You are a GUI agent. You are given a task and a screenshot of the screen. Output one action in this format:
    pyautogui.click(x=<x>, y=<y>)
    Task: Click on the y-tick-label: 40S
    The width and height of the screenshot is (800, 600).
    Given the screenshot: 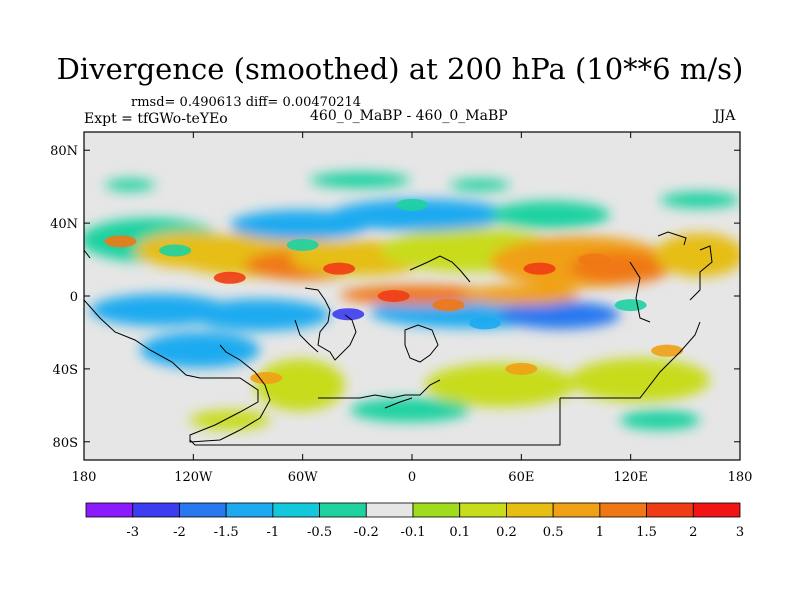 What is the action you would take?
    pyautogui.click(x=65, y=370)
    